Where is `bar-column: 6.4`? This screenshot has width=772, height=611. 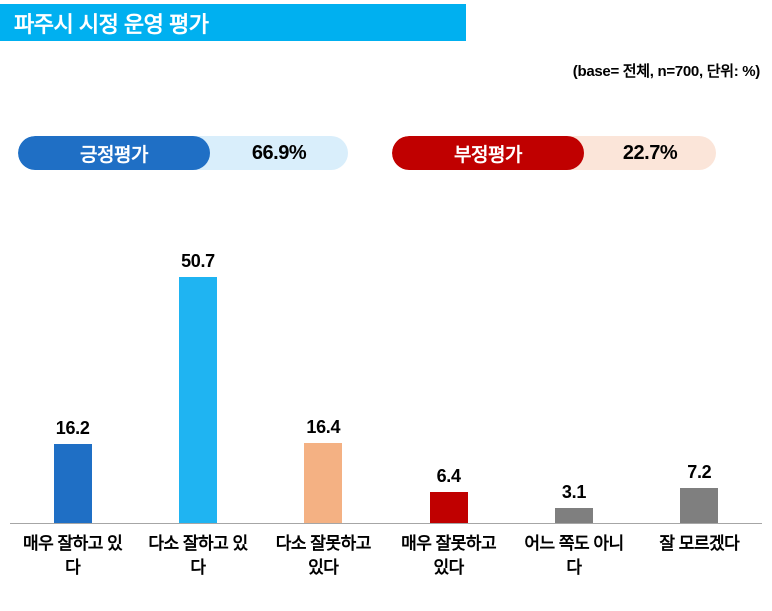
bar-column: 6.4 is located at coordinates (448, 383).